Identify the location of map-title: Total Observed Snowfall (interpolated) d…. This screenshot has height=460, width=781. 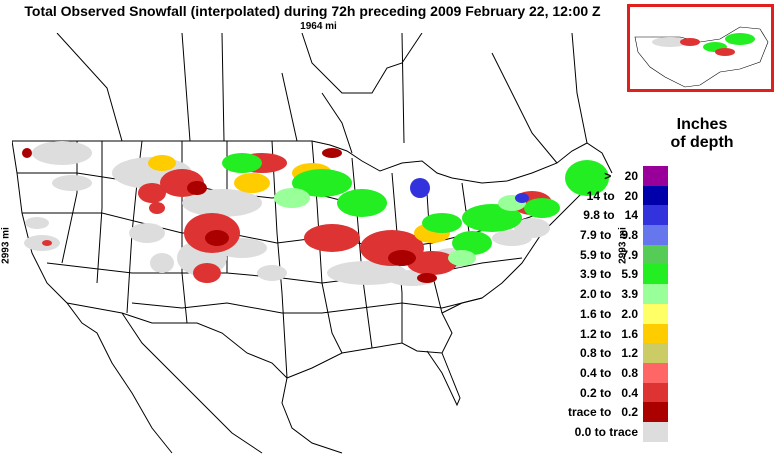
(312, 11).